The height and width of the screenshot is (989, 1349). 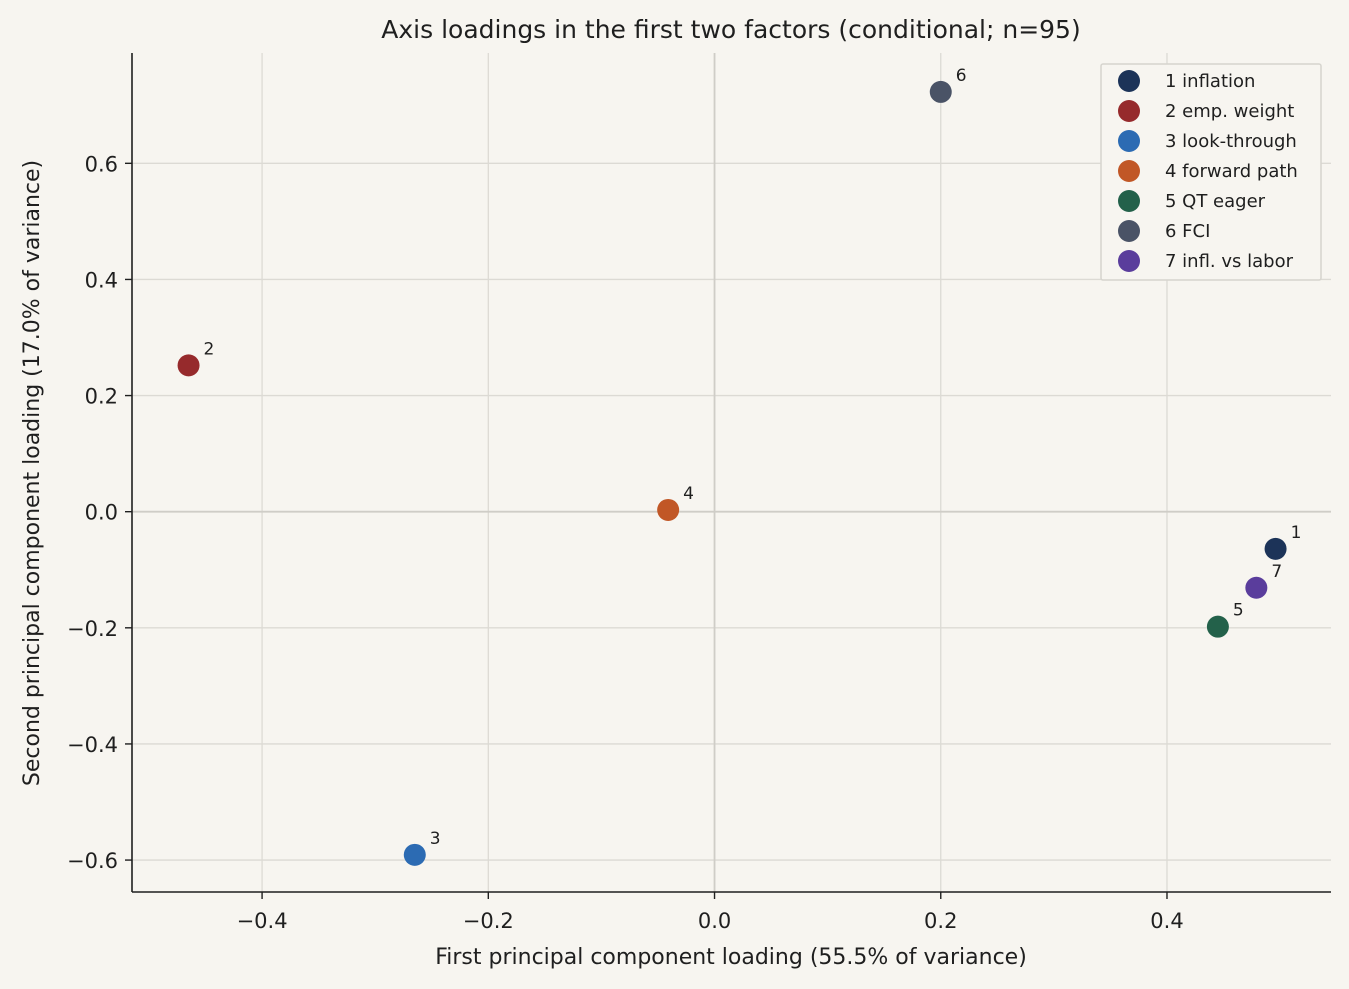 I want to click on data-point-label-3: 3, so click(x=435, y=839).